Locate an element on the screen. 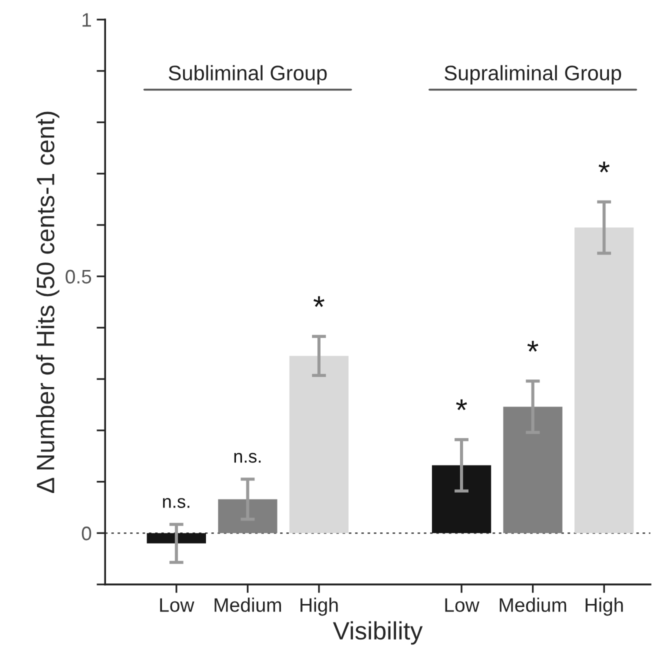 The height and width of the screenshot is (653, 657). annotation: Supraliminal Group is located at coordinates (533, 75).